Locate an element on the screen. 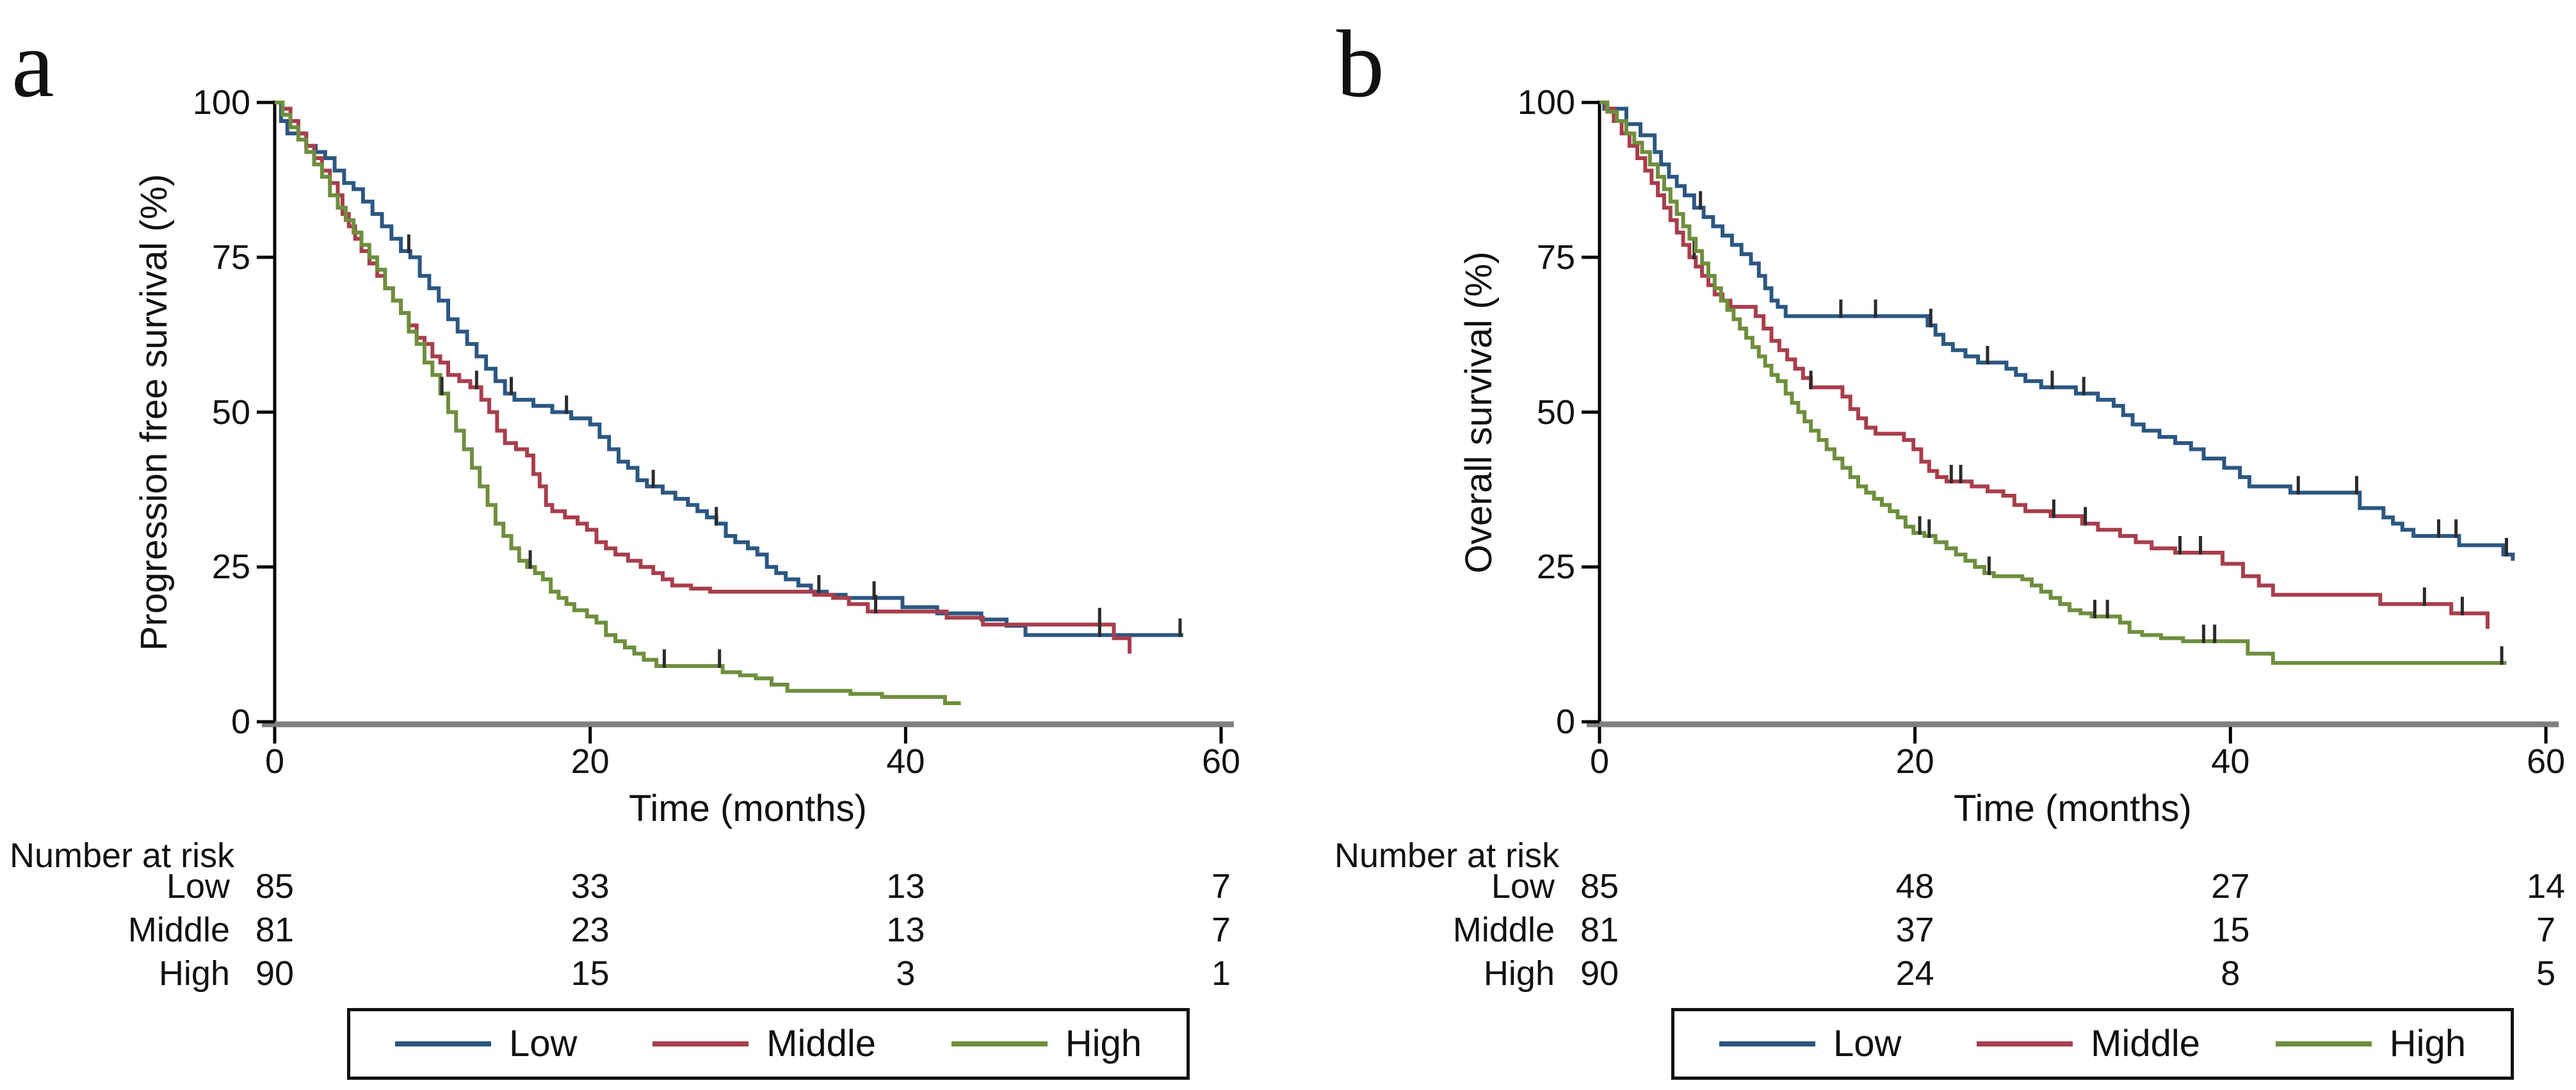  panel-a-y-tick-label-25: 25 is located at coordinates (230, 567).